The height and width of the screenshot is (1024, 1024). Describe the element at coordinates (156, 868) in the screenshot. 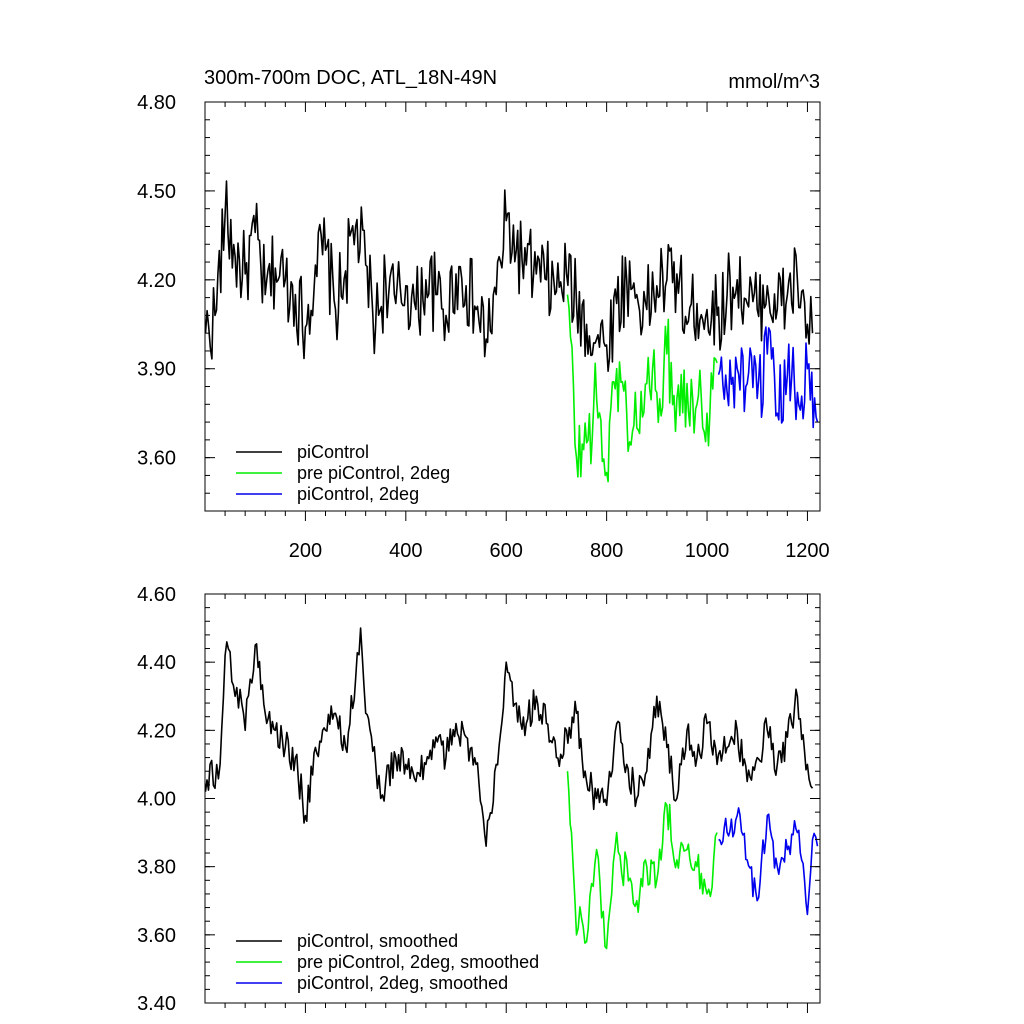

I see `bottom-y-tick-label: 3.80` at that location.